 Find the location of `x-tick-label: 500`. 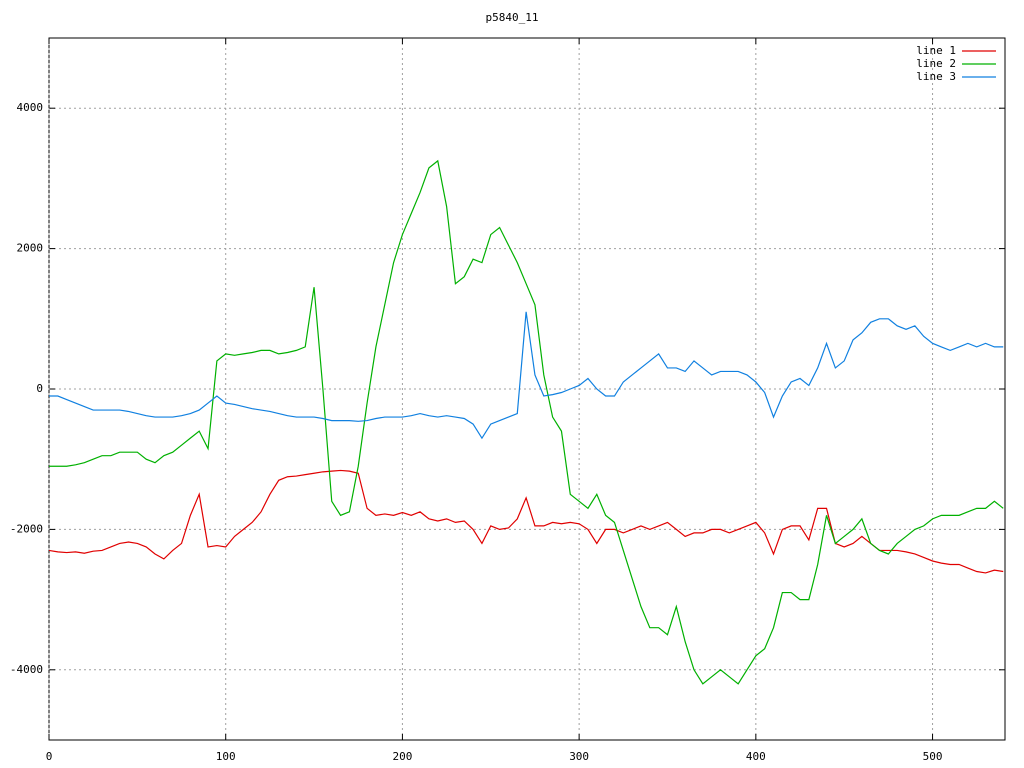

x-tick-label: 500 is located at coordinates (933, 756).